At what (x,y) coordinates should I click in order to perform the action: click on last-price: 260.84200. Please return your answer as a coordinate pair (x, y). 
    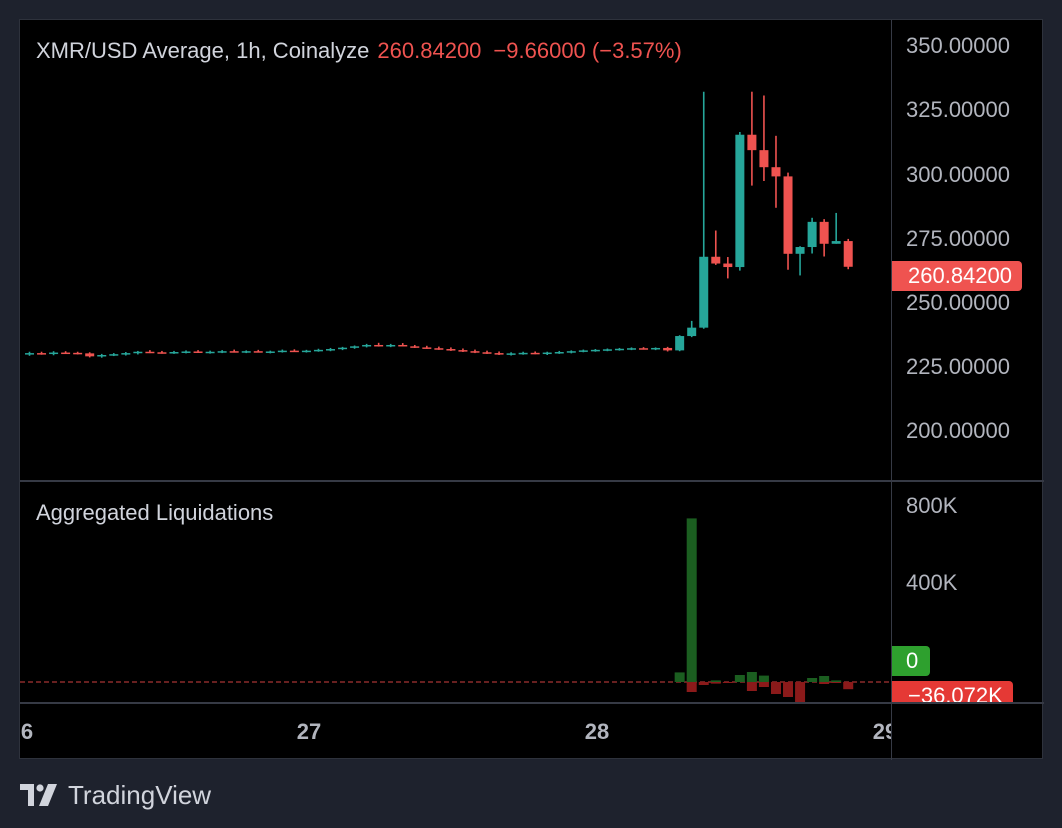
    Looking at the image, I should click on (429, 50).